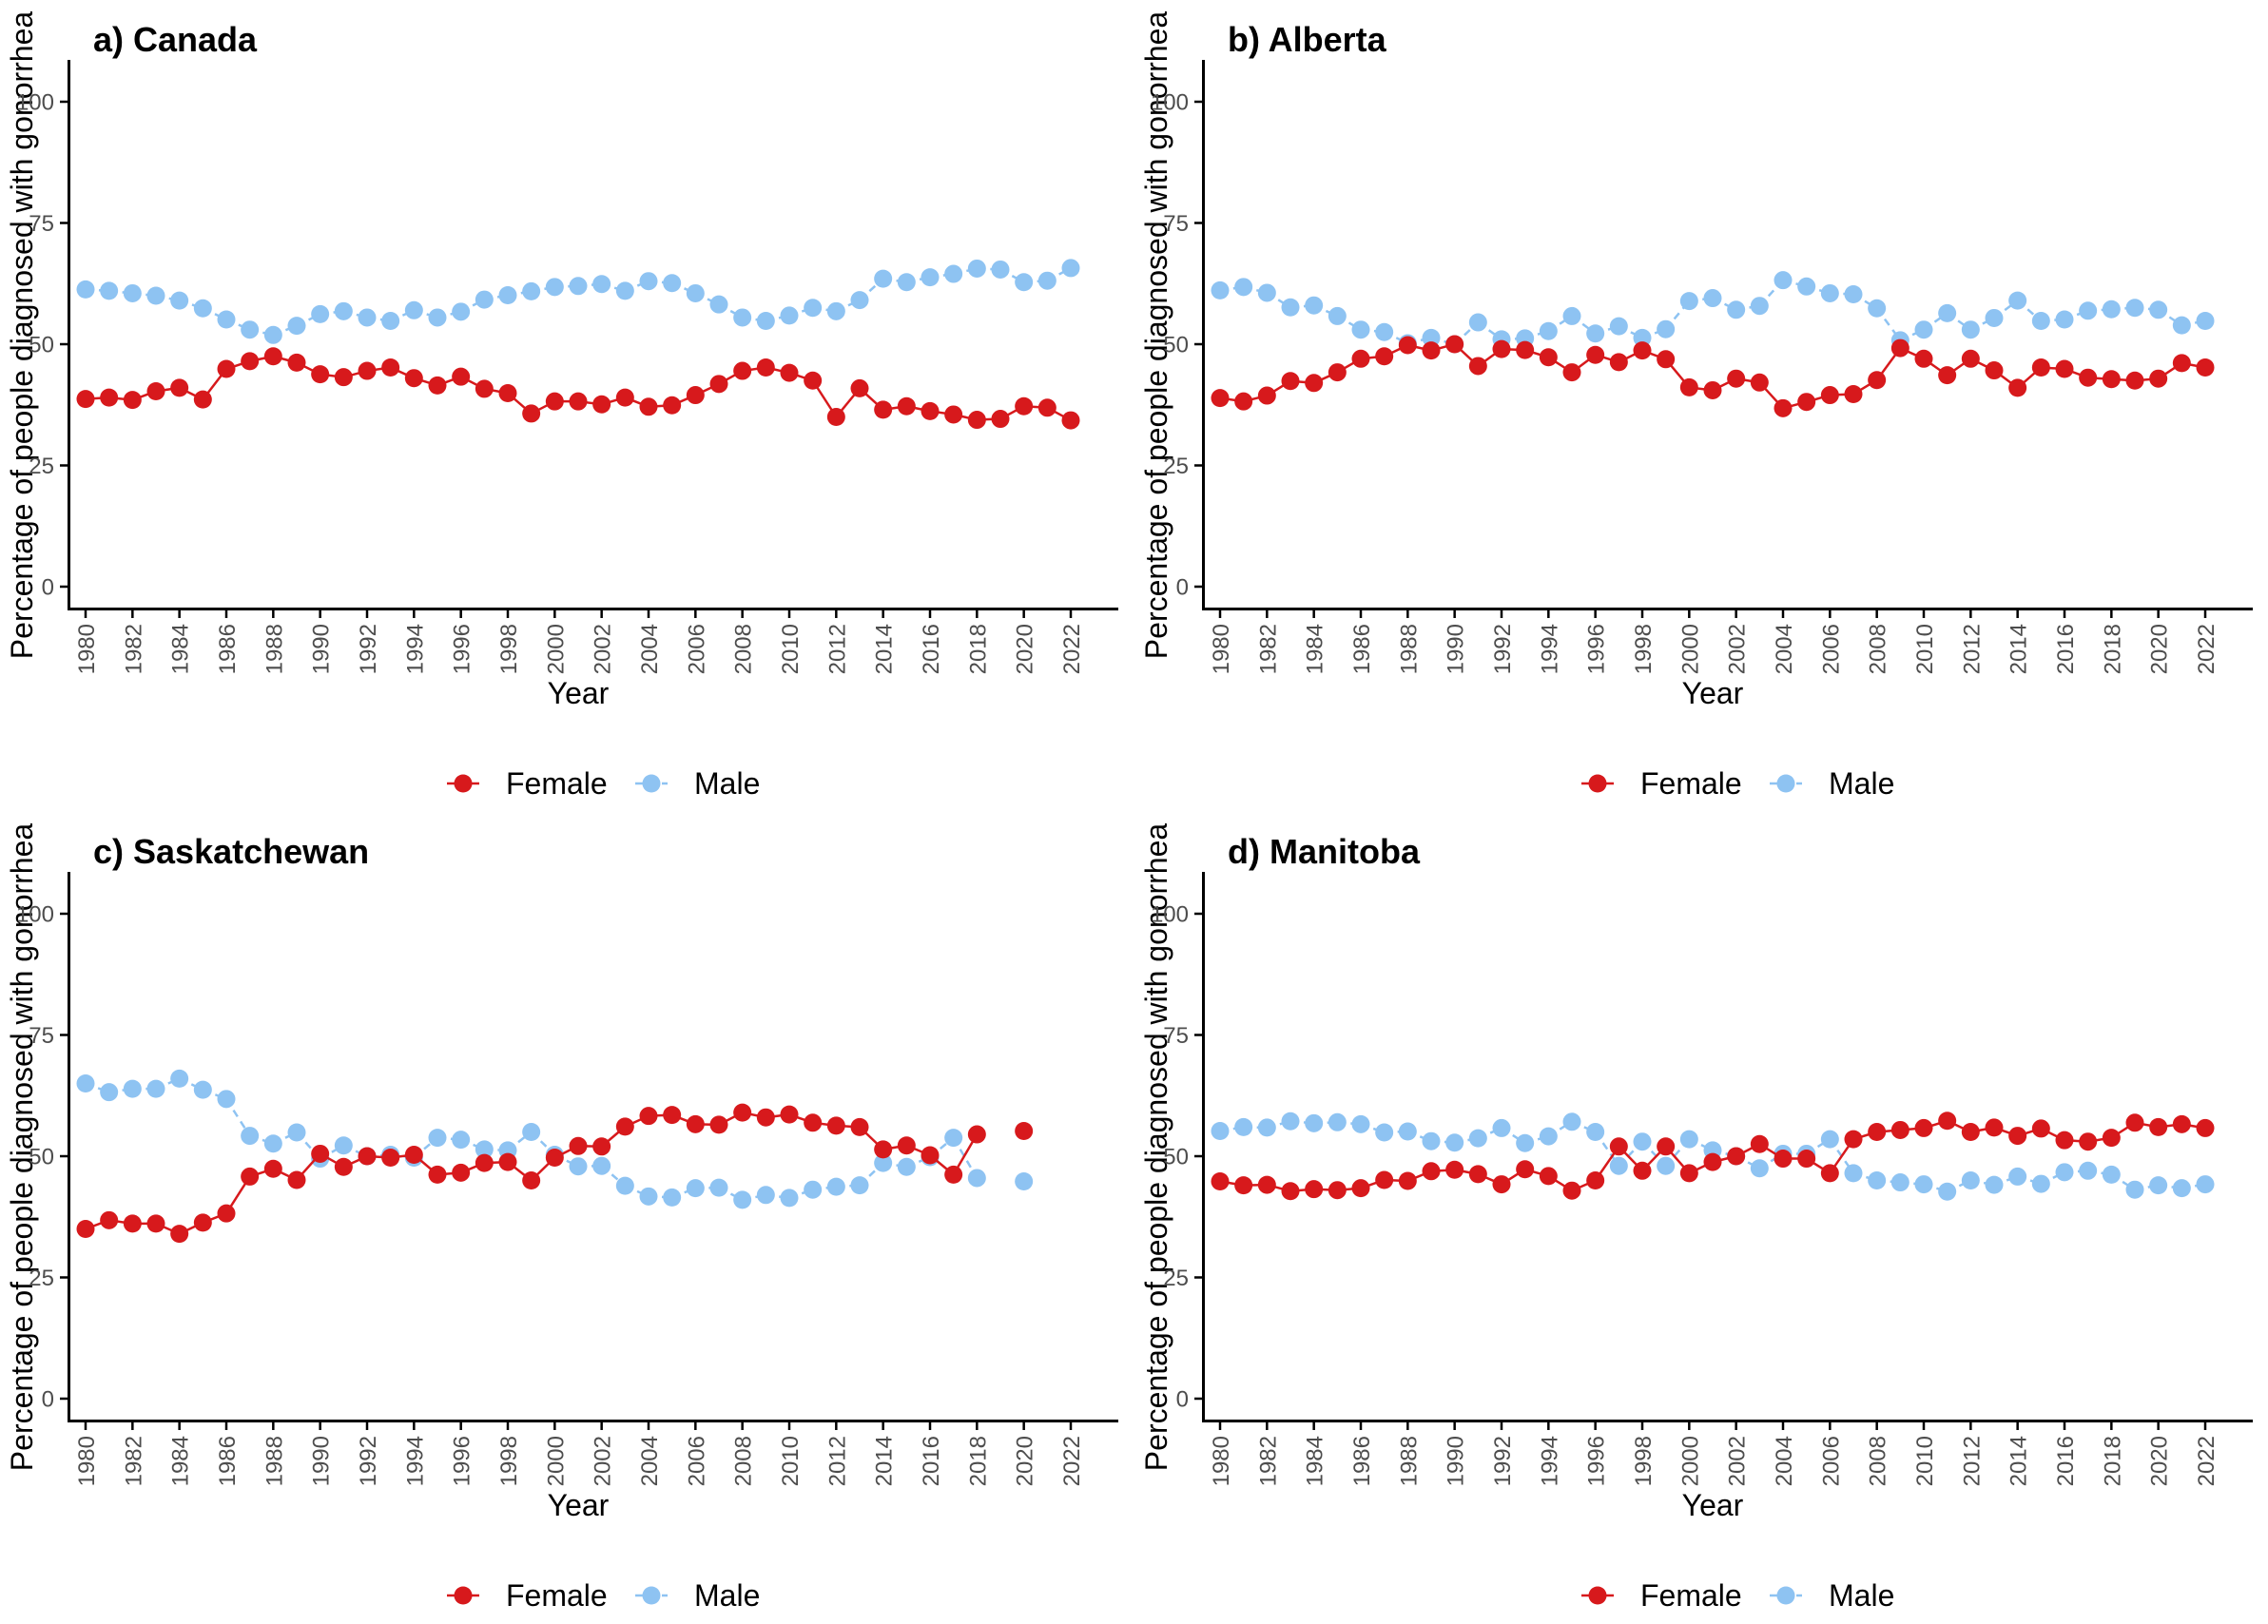  What do you see at coordinates (1268, 1461) in the screenshot?
I see `x-tick-label: 1982` at bounding box center [1268, 1461].